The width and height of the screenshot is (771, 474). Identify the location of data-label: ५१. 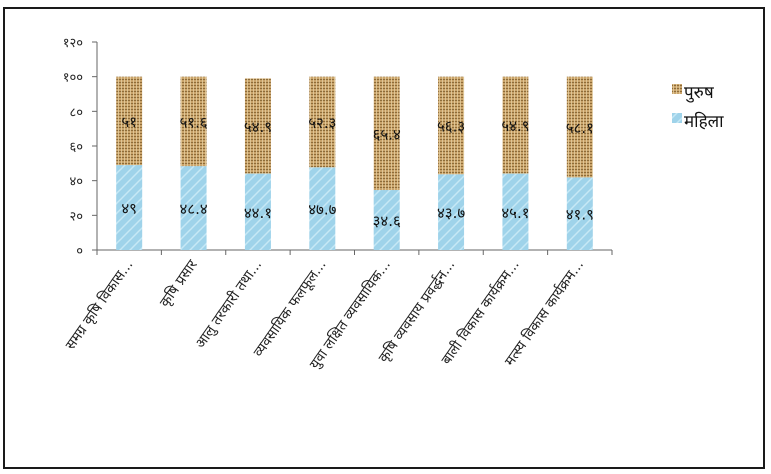
(129, 122).